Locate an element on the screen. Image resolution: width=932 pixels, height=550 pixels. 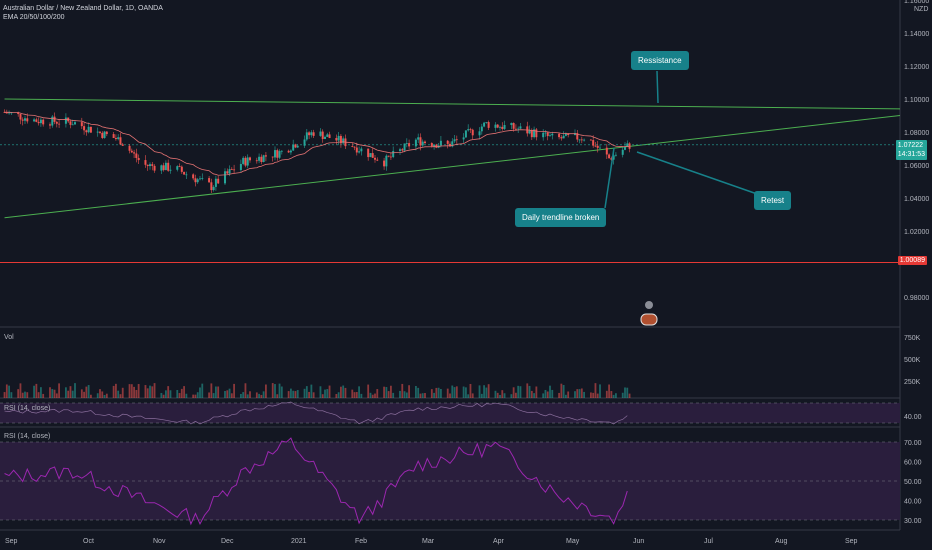
time-tick-label: Oct is located at coordinates (88, 541).